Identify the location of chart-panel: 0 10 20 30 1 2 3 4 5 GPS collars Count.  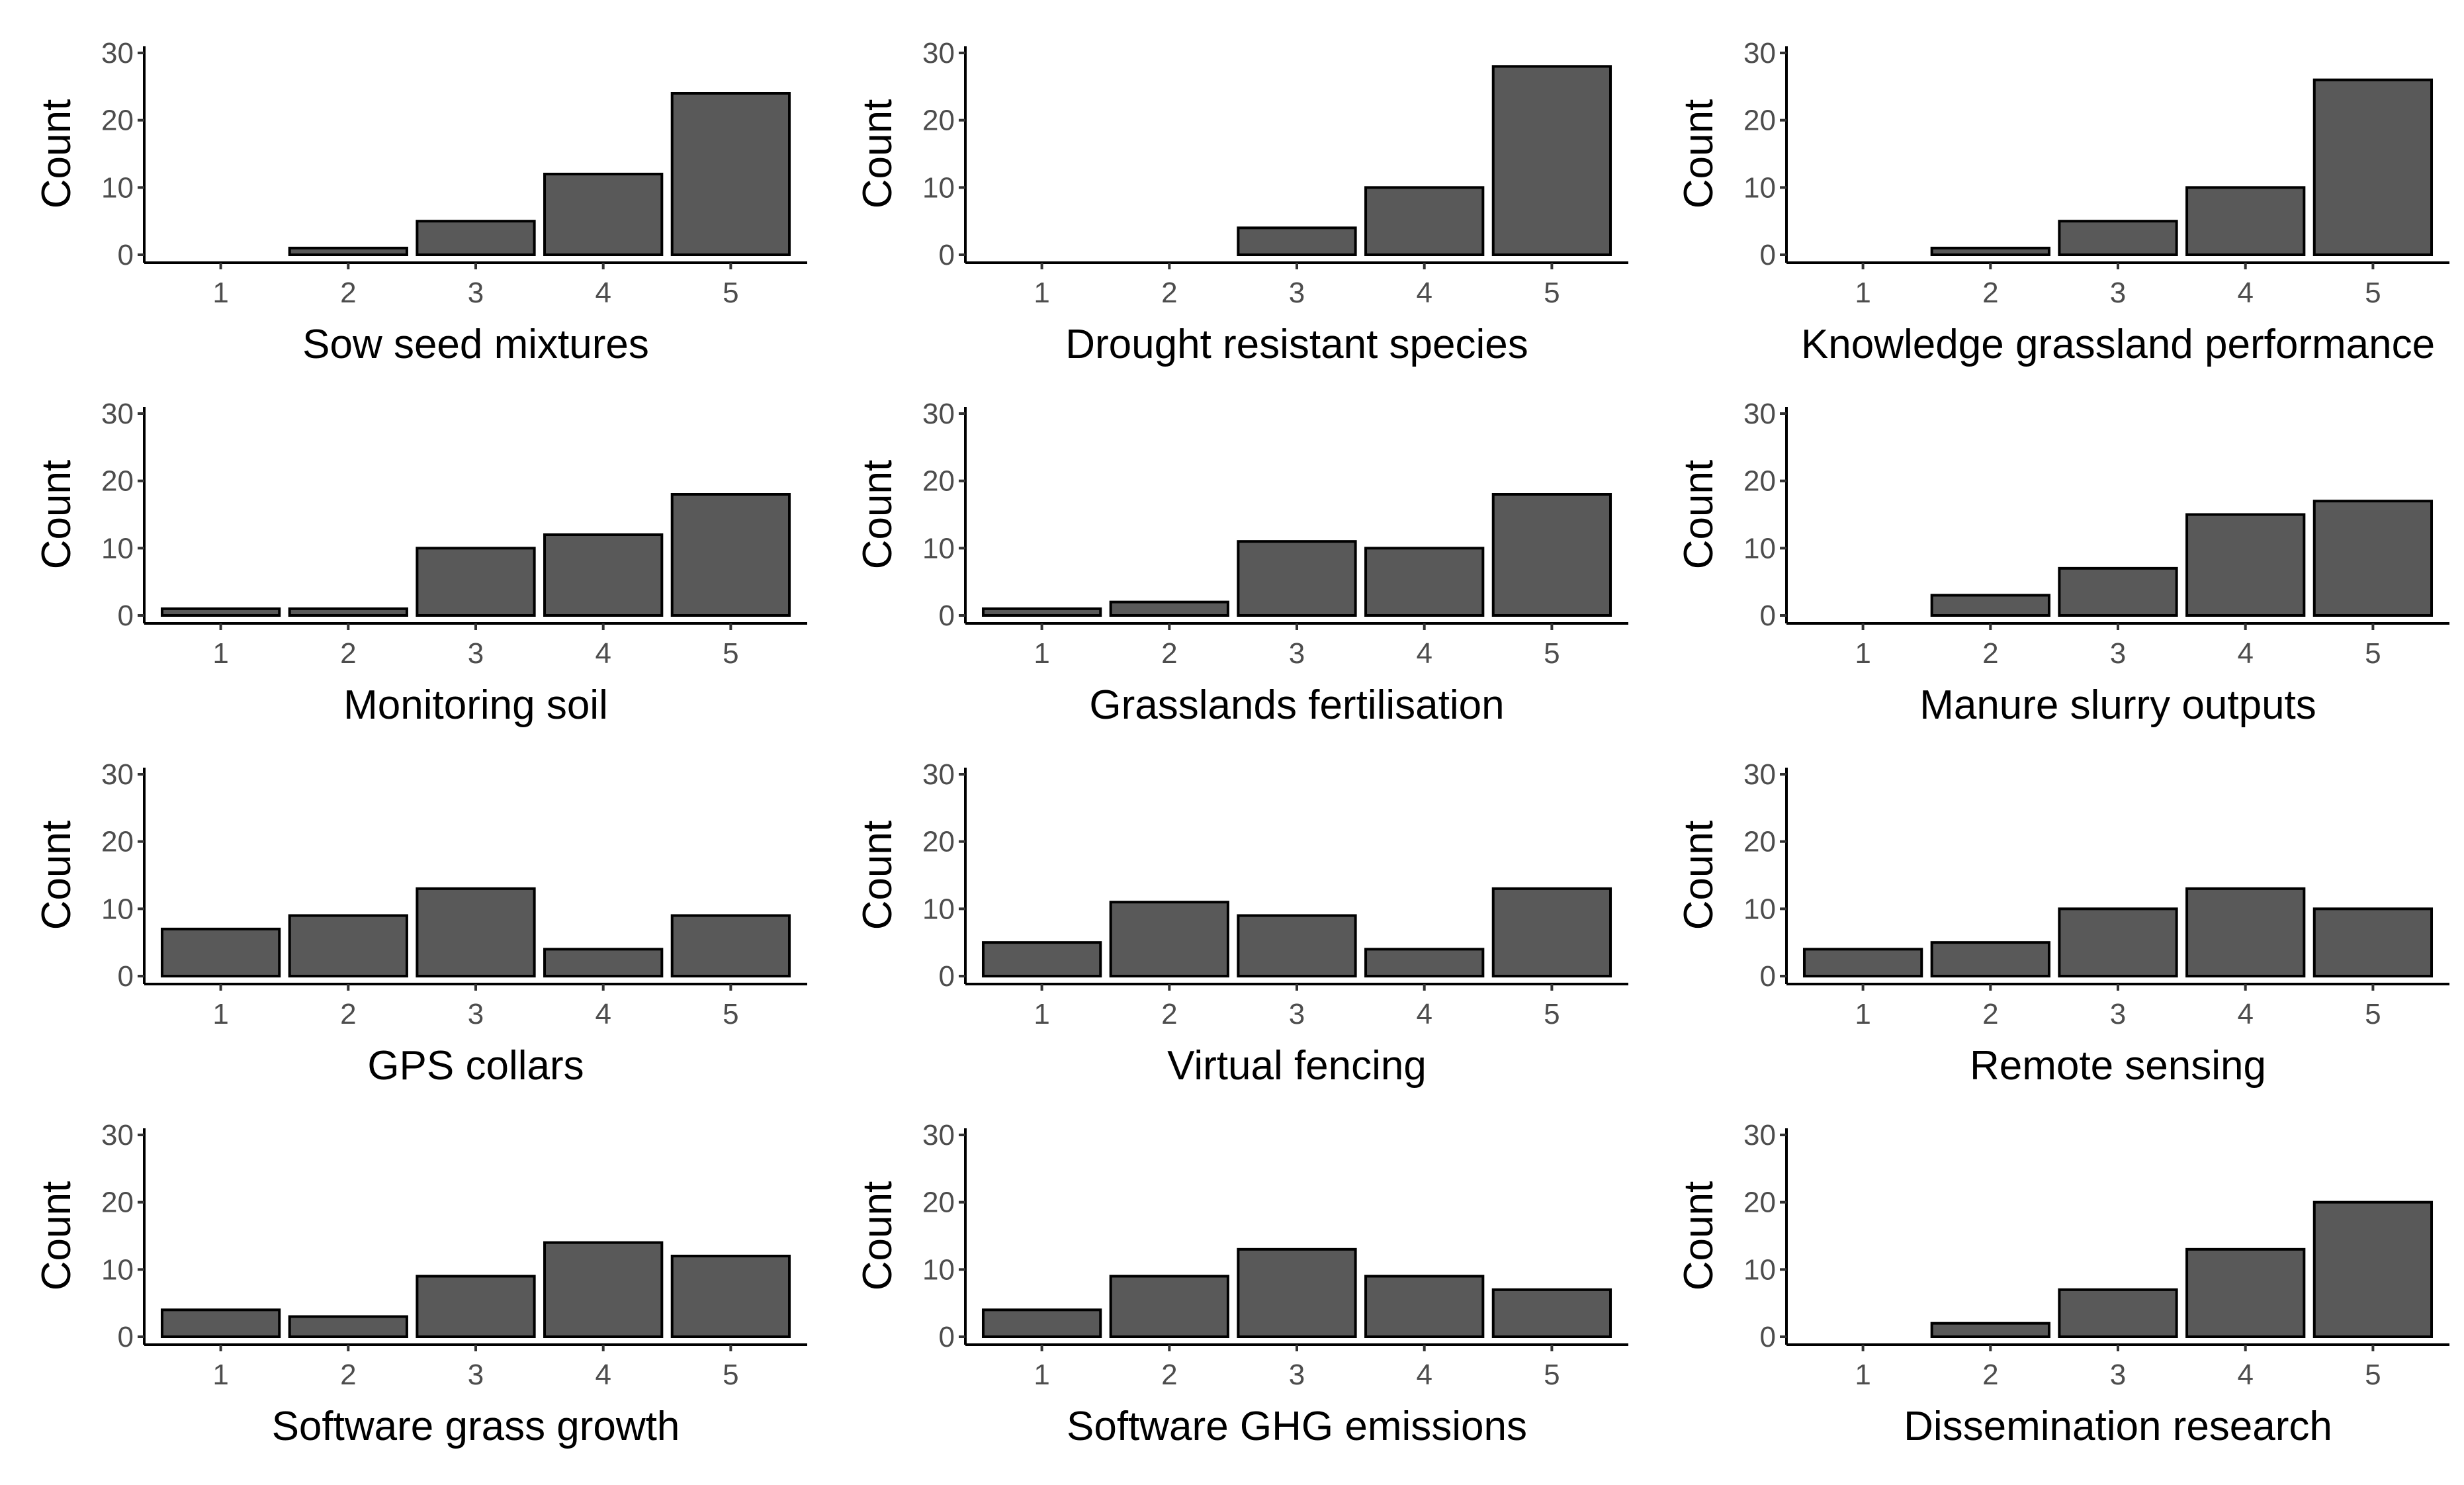
(420, 923).